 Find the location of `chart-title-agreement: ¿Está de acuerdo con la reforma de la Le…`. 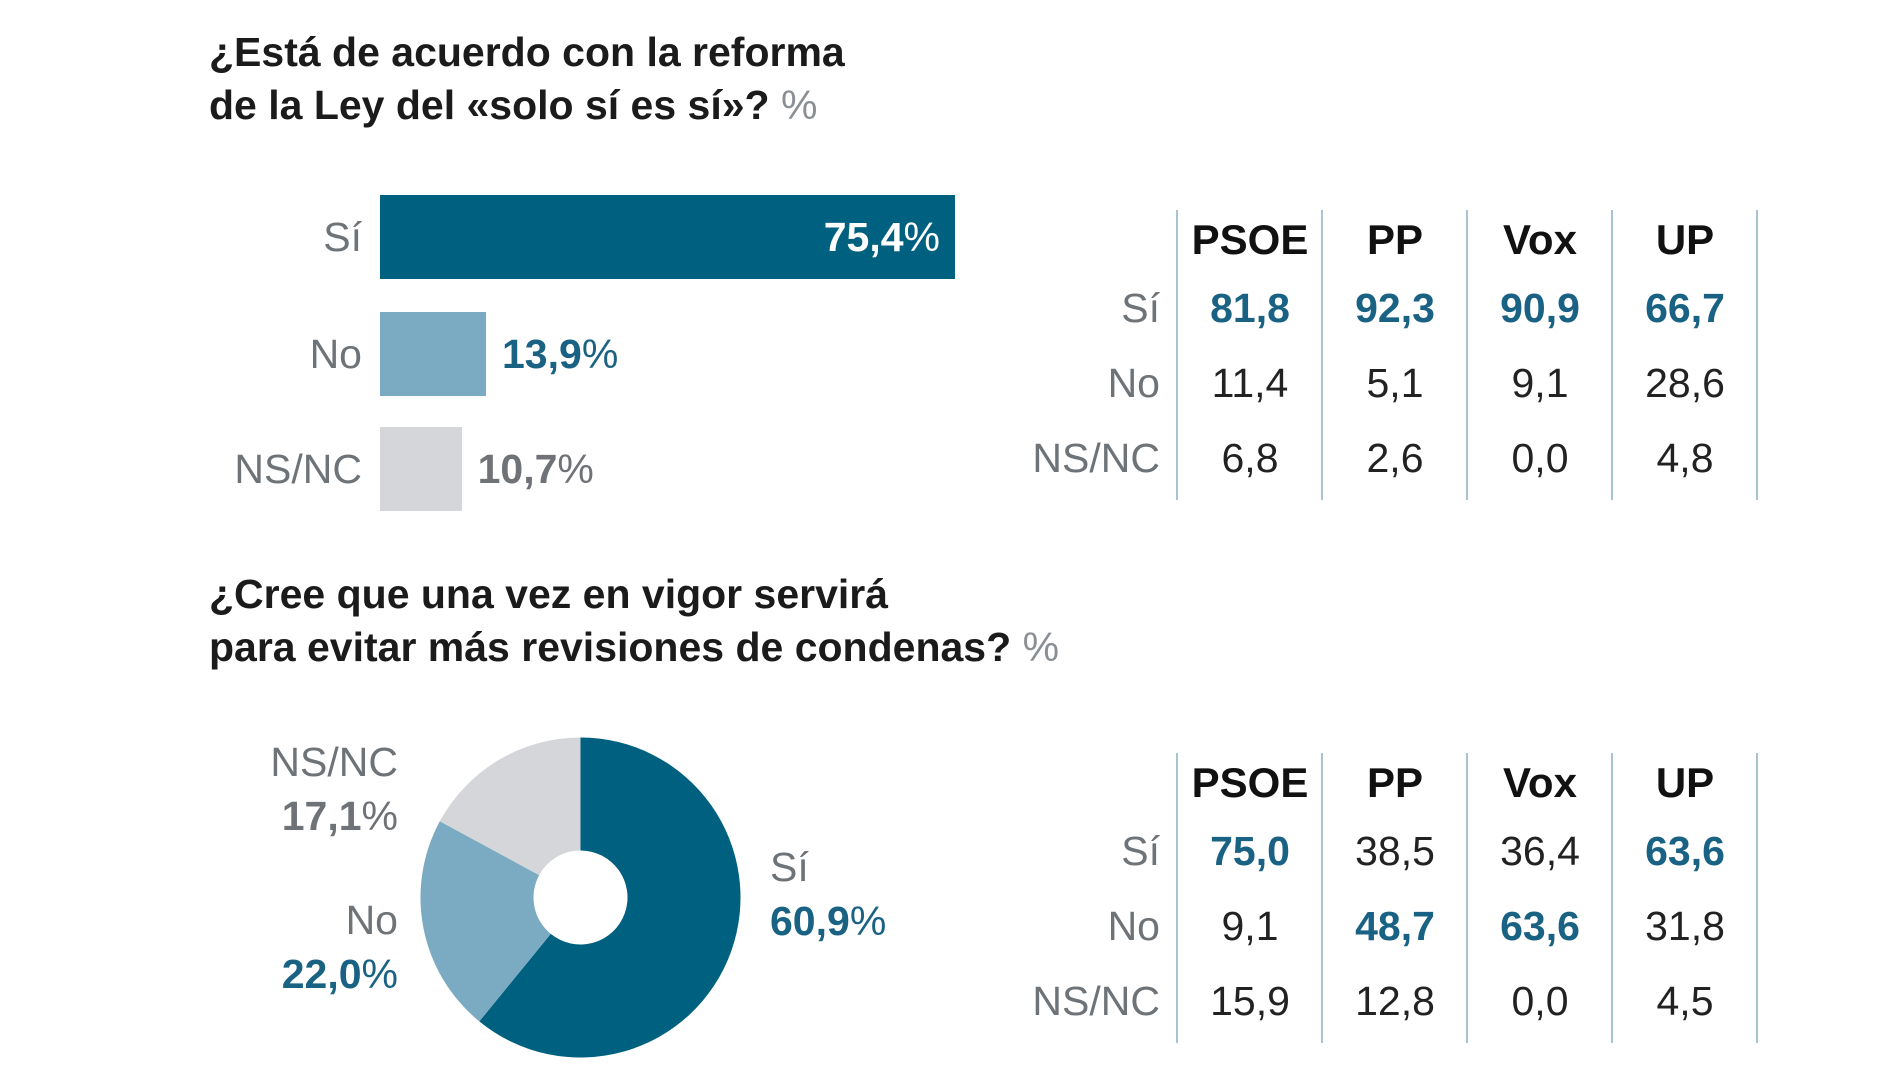

chart-title-agreement: ¿Está de acuerdo con la reforma de la Le… is located at coordinates (527, 79).